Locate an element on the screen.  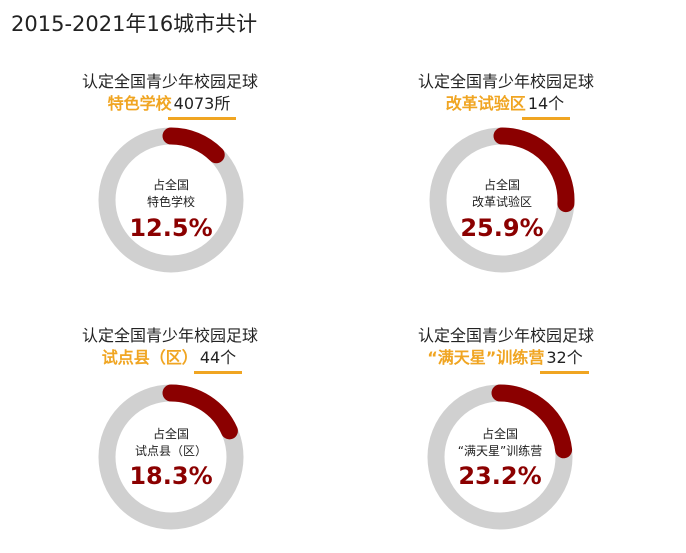
category-label: 试点县（区） is located at coordinates (149, 357).